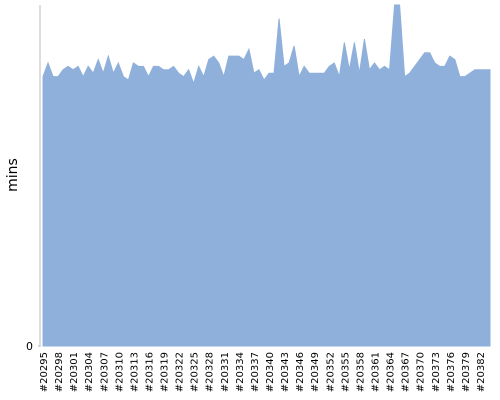 The width and height of the screenshot is (500, 400). I want to click on x-tick-label: #20367, so click(406, 372).